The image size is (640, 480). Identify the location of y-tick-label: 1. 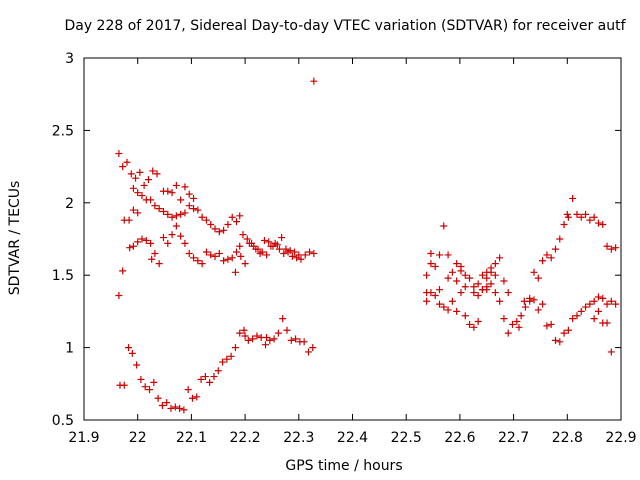
(69, 349).